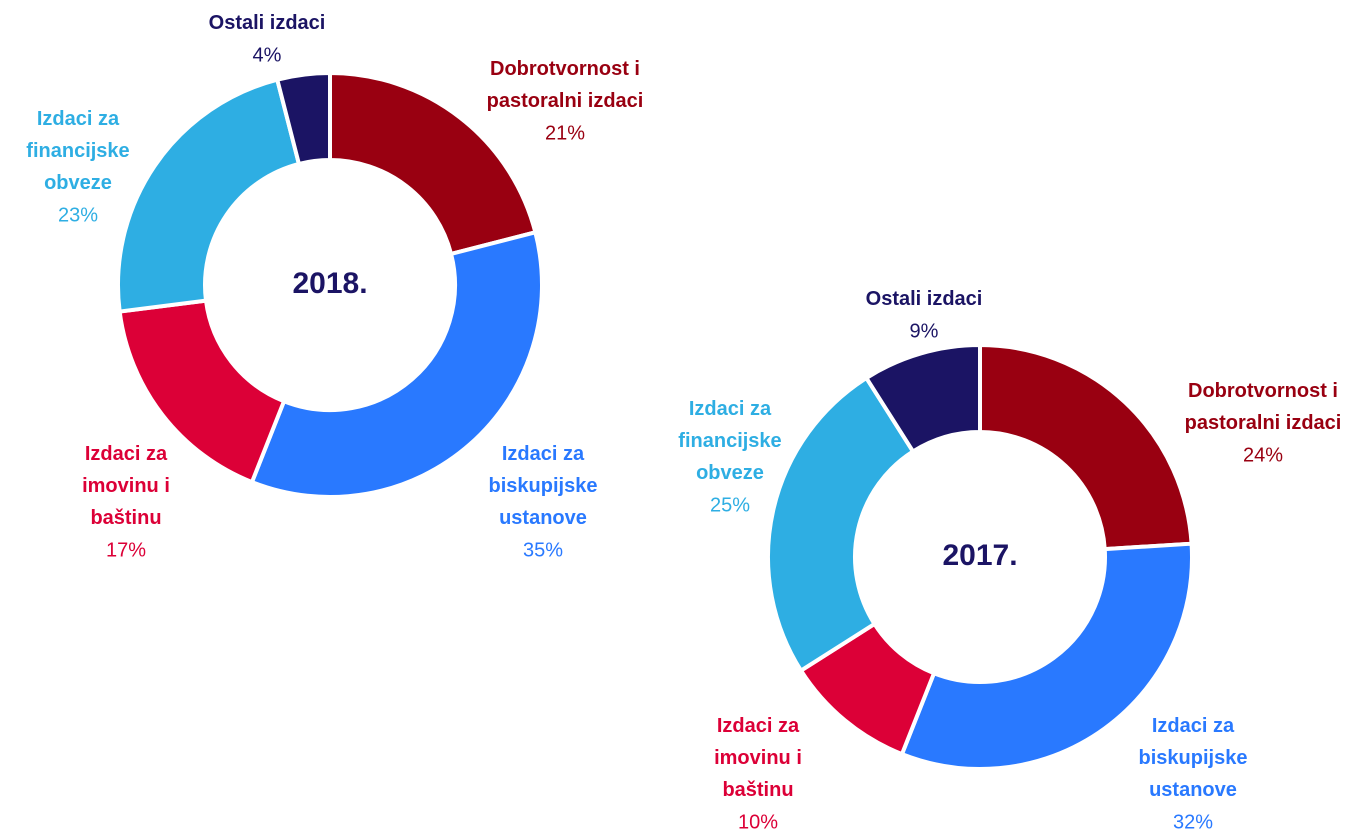 The width and height of the screenshot is (1362, 832). I want to click on value-label: 17%, so click(126, 550).